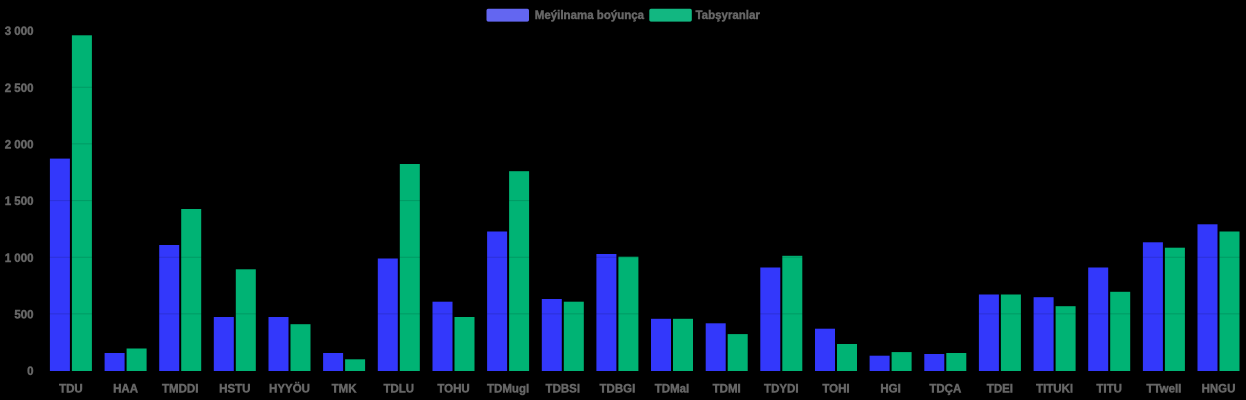 The image size is (1246, 400). Describe the element at coordinates (945, 390) in the screenshot. I see `svg-text: TDÇA` at that location.